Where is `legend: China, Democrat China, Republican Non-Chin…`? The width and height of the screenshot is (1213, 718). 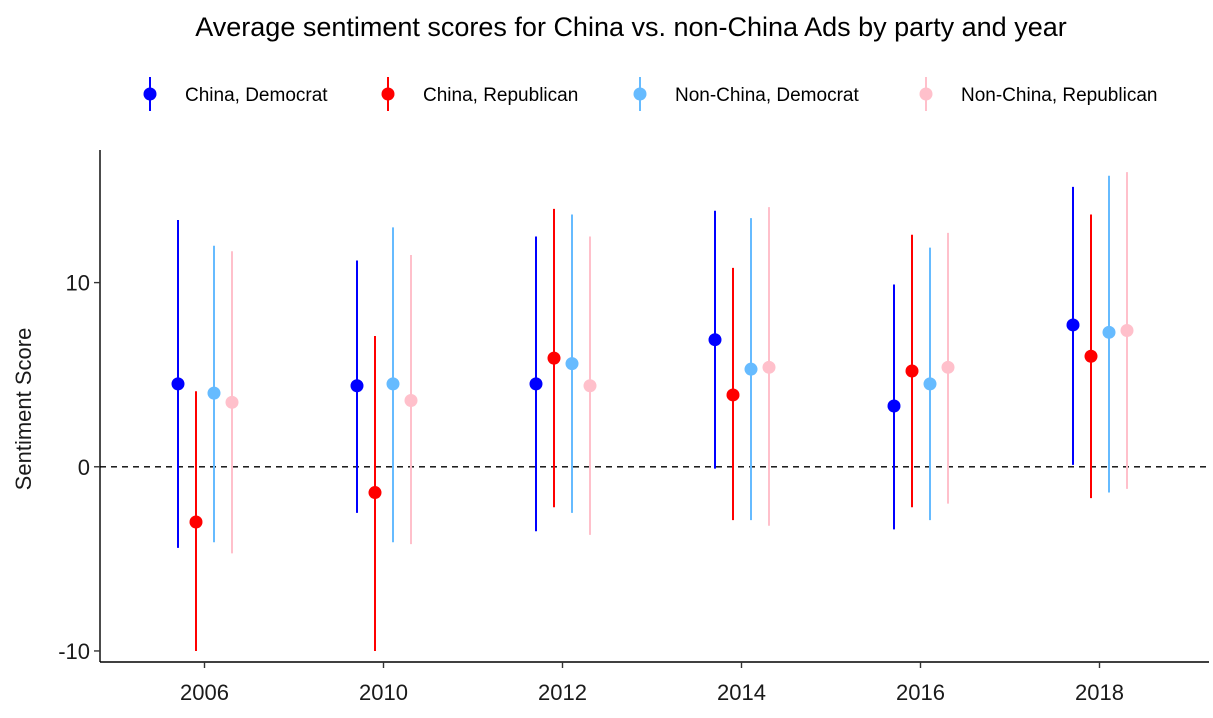
legend: China, Democrat China, Republican Non-Chin… is located at coordinates (650, 94).